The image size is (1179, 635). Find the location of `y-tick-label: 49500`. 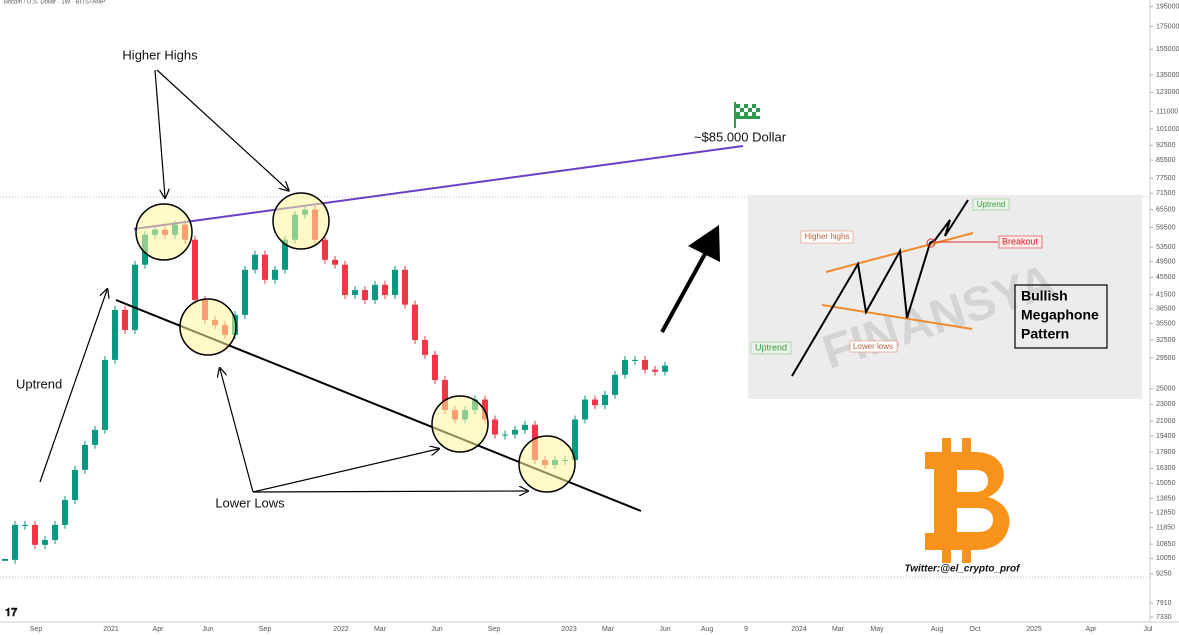

y-tick-label: 49500 is located at coordinates (1166, 262).